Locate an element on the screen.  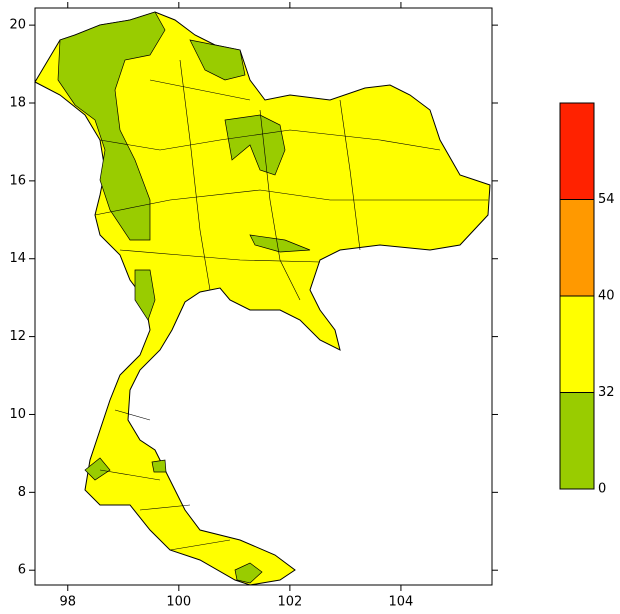
colorbar-label: 40 is located at coordinates (606, 296).